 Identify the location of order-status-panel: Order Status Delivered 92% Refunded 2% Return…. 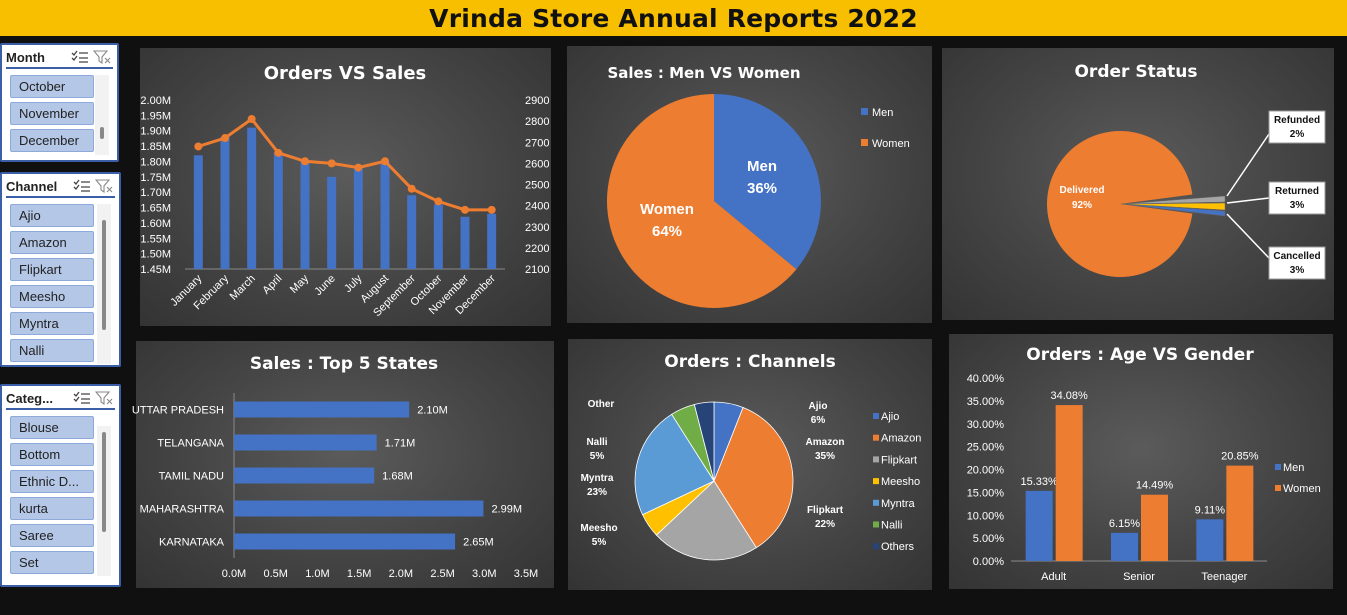
(1138, 184).